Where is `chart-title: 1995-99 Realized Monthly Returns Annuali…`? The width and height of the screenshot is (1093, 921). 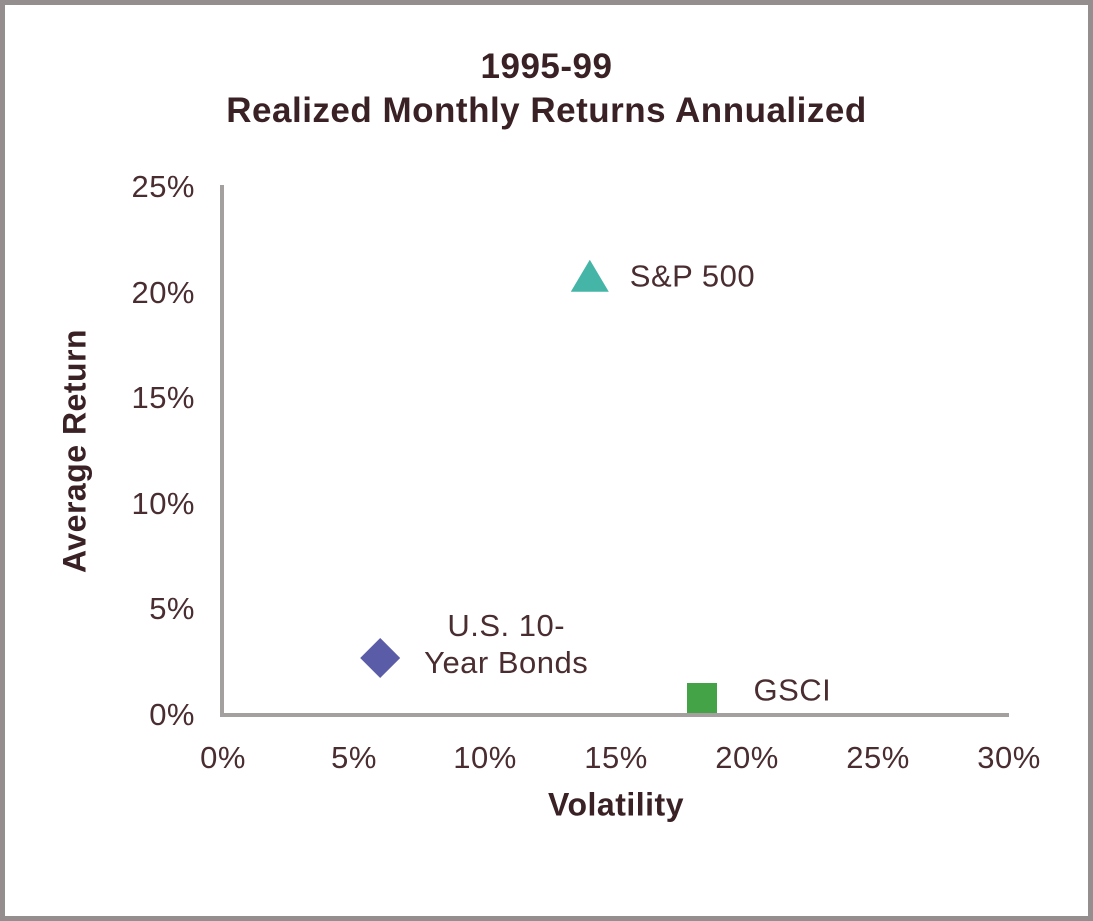
chart-title: 1995-99 Realized Monthly Returns Annuali… is located at coordinates (546, 89).